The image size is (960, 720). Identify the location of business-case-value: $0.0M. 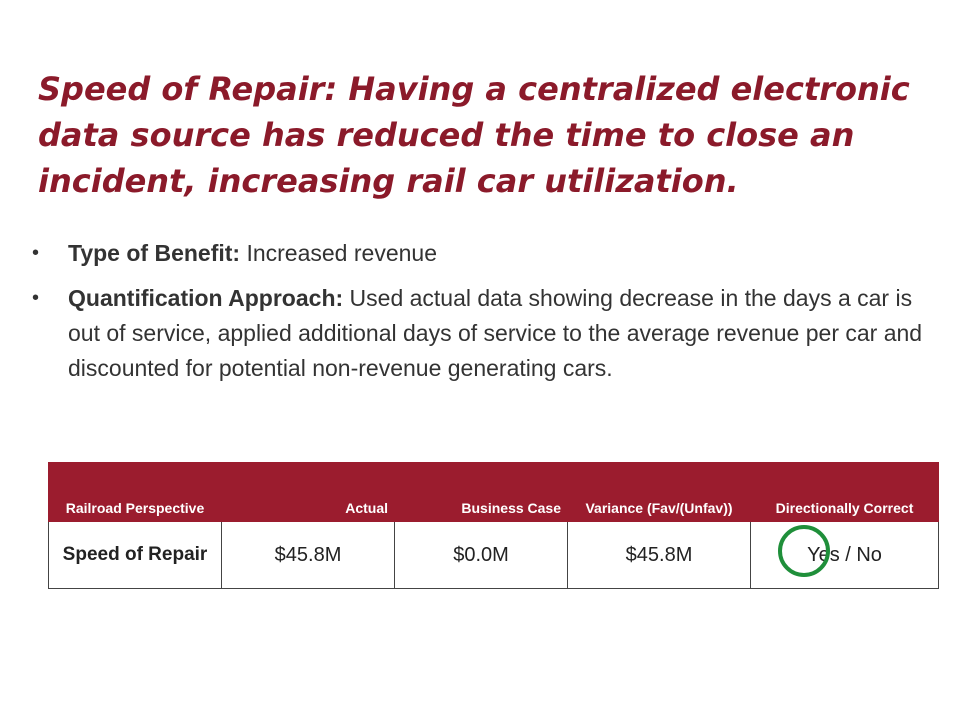
(481, 555).